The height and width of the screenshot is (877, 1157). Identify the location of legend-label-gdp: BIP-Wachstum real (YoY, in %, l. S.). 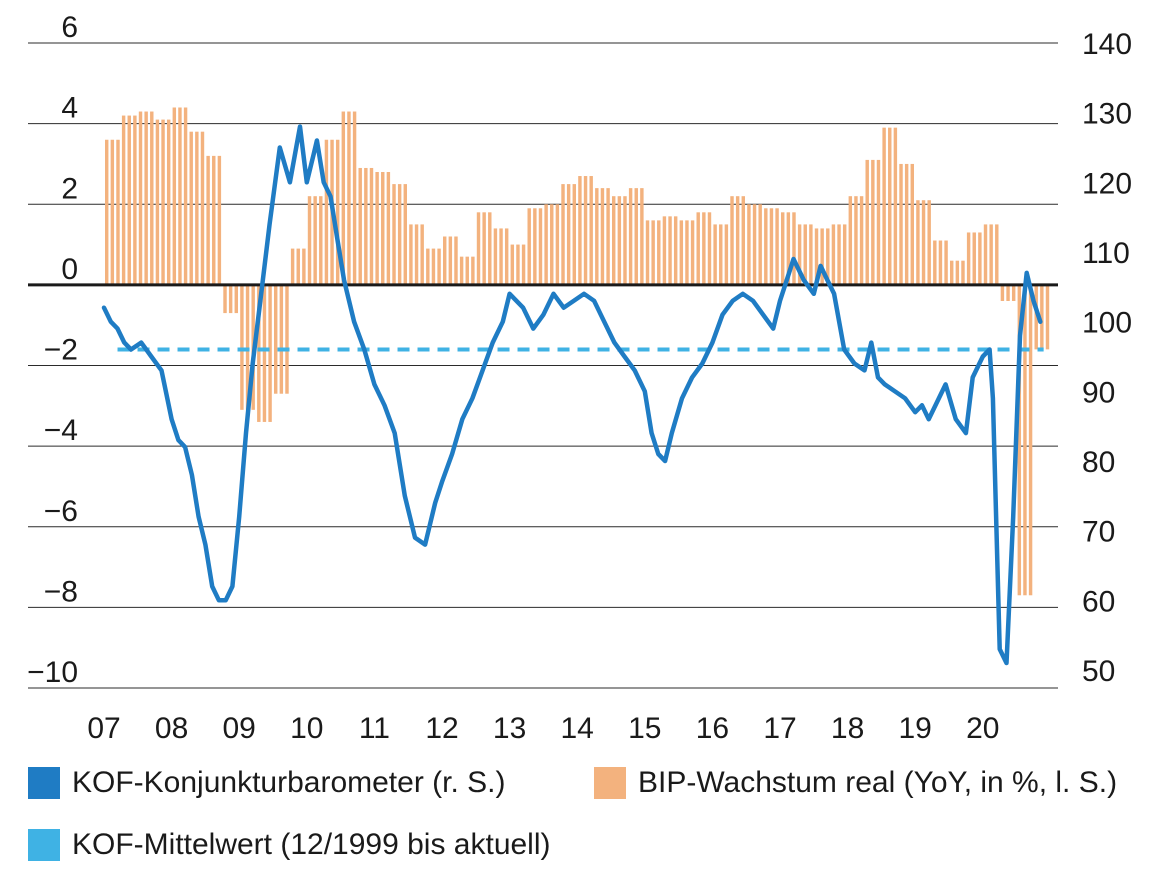
(878, 782).